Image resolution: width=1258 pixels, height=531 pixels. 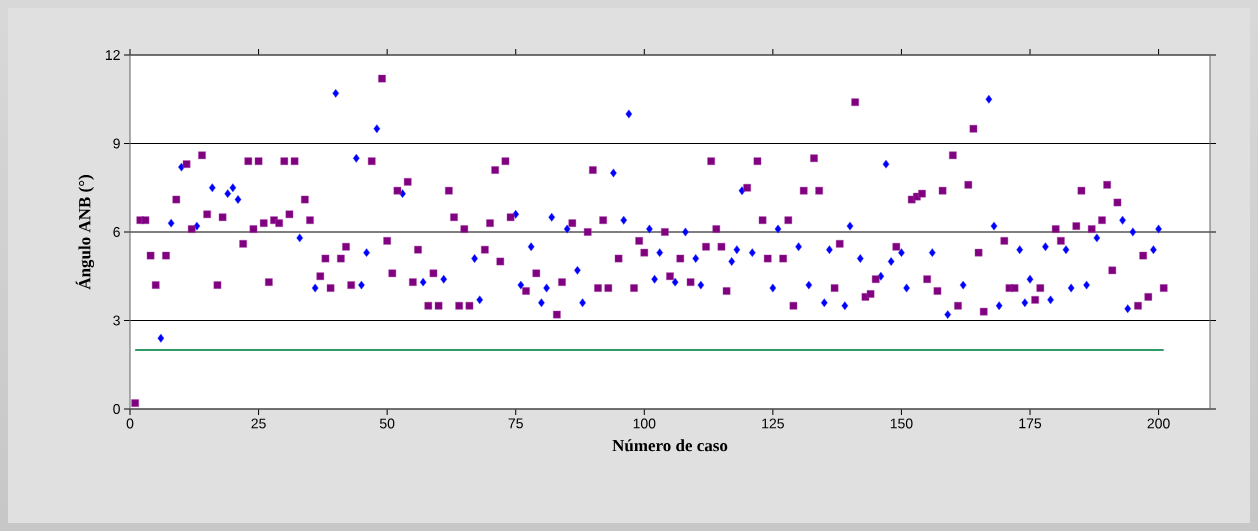 I want to click on x-tick-label: 0, so click(x=130, y=423).